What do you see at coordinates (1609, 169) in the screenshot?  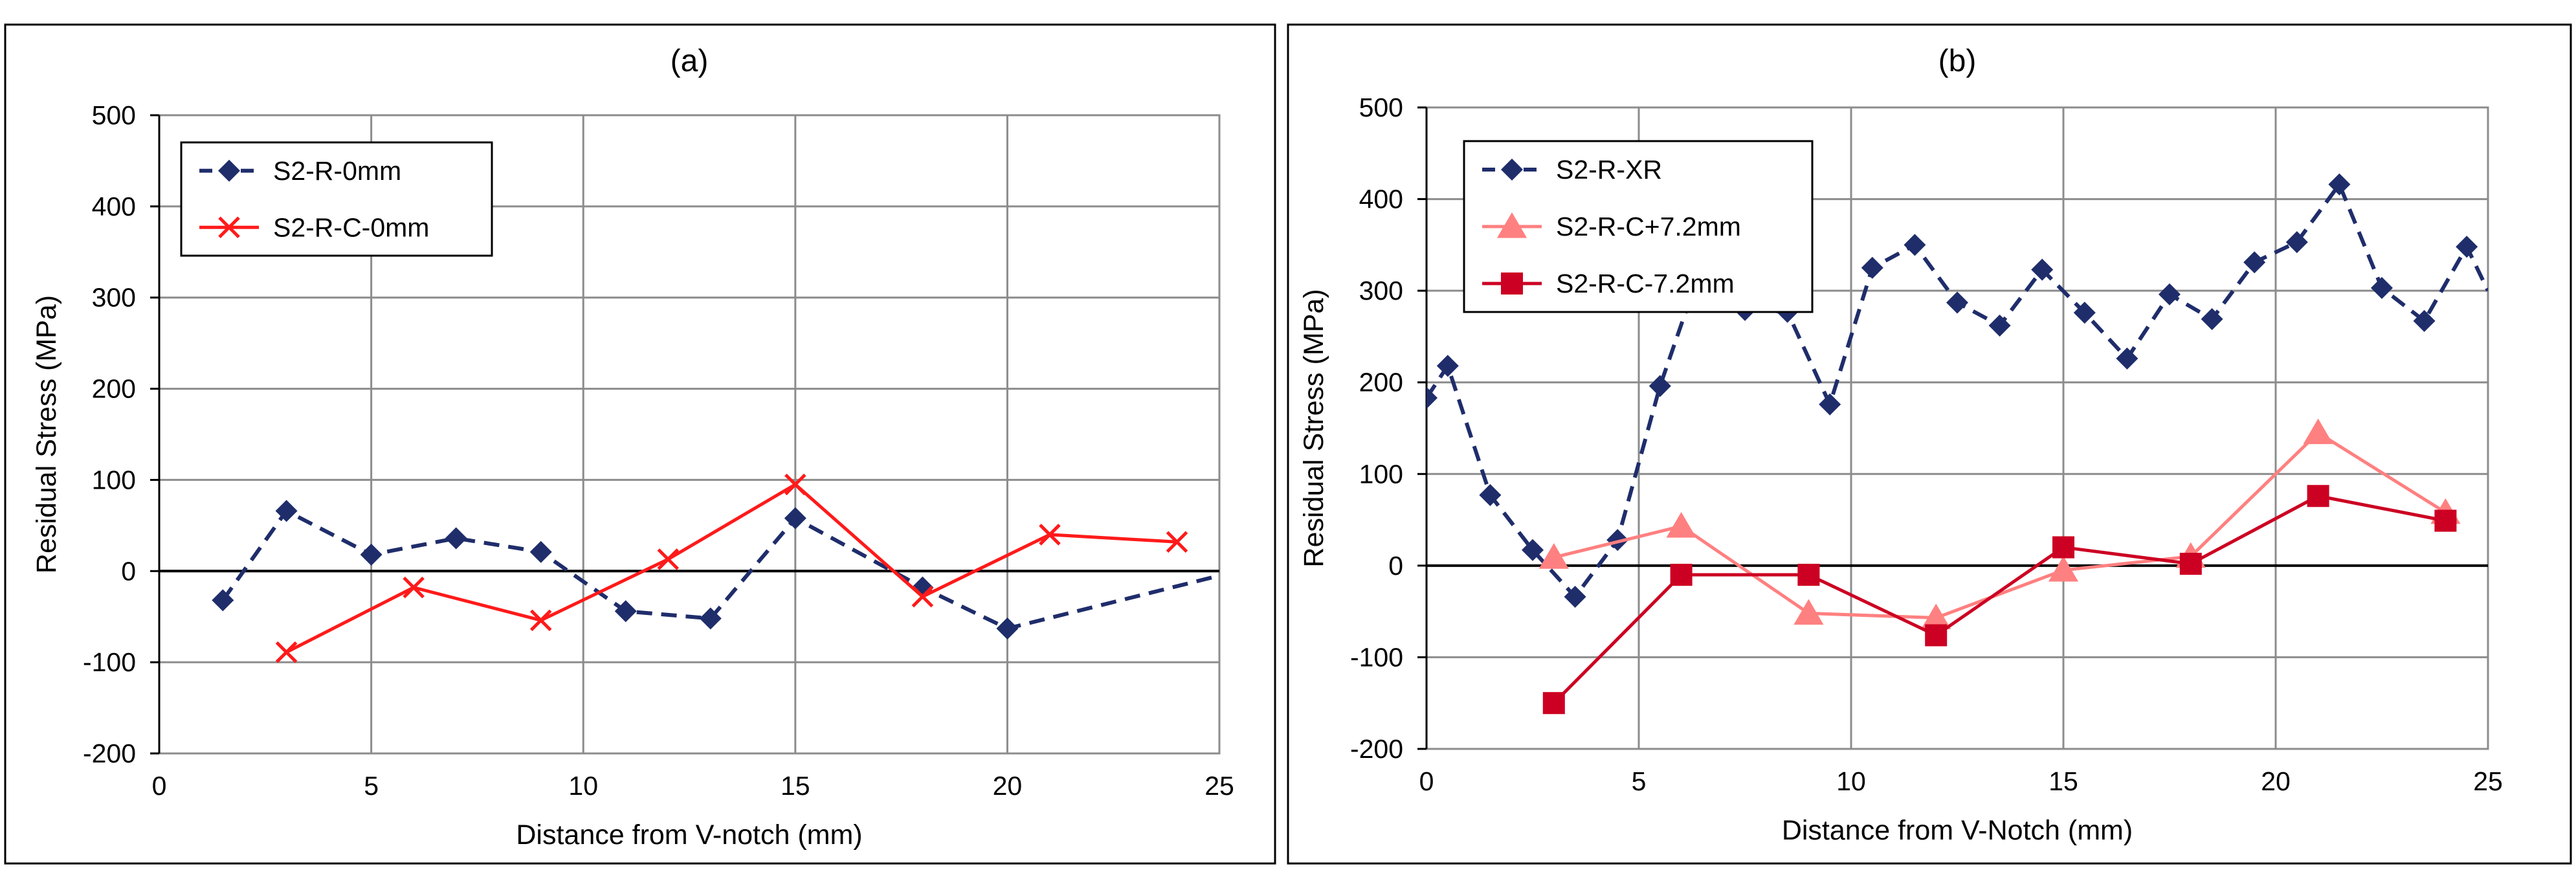 I see `legend-label: S2-R-XR` at bounding box center [1609, 169].